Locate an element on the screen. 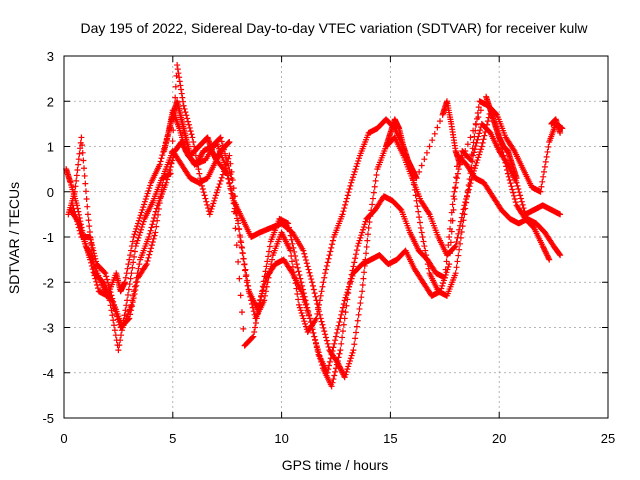 The width and height of the screenshot is (640, 480). x-tick-label: 0 is located at coordinates (63, 438).